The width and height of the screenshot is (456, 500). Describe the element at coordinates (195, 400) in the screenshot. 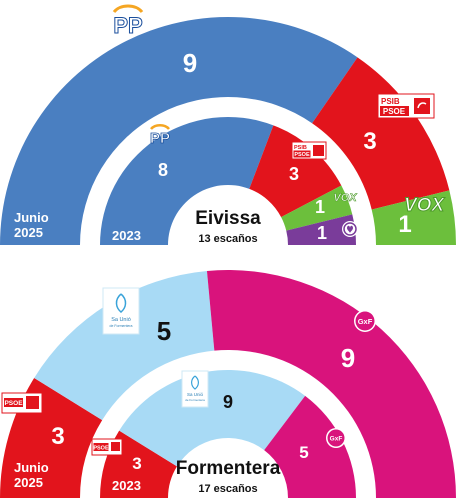

I see `sa-unio-logo-small-sub: de Formentera` at that location.